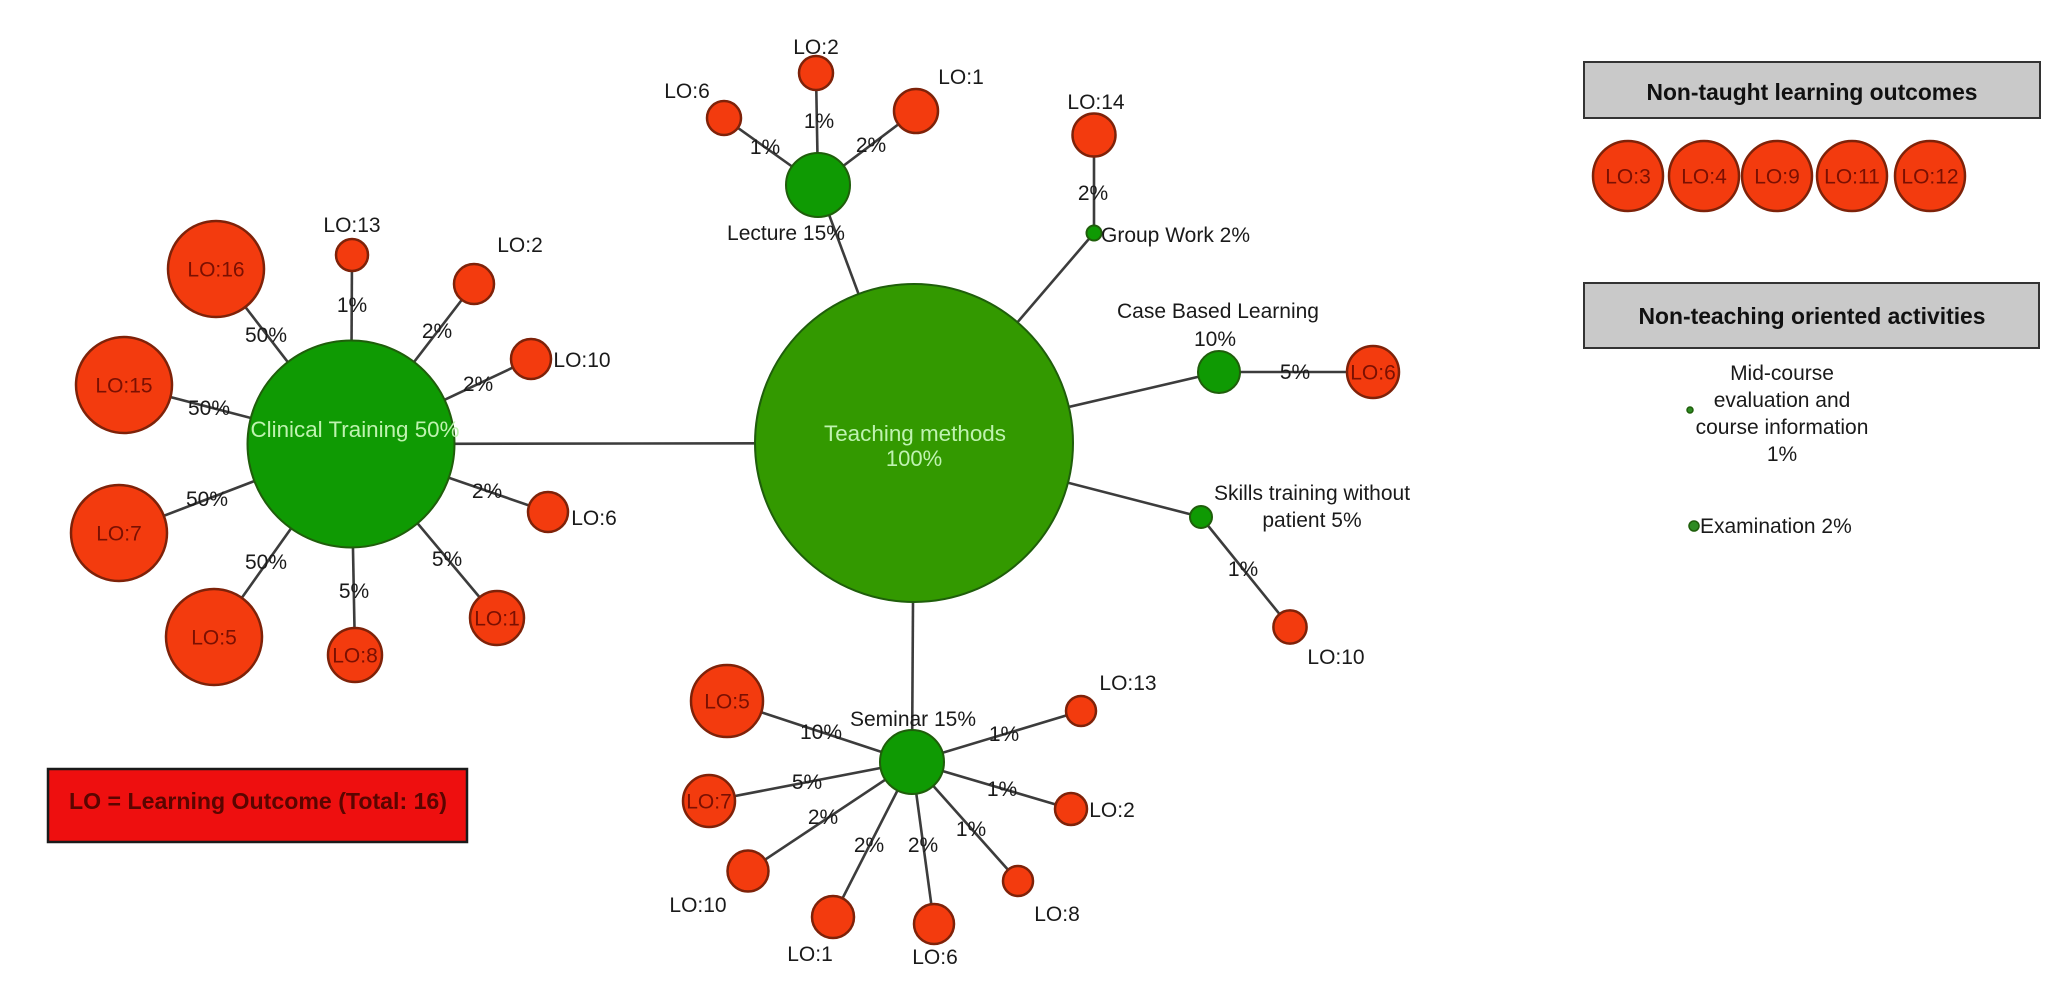 The image size is (2059, 1001). Describe the element at coordinates (1218, 311) in the screenshot. I see `svg-text: Case Based Learning` at that location.